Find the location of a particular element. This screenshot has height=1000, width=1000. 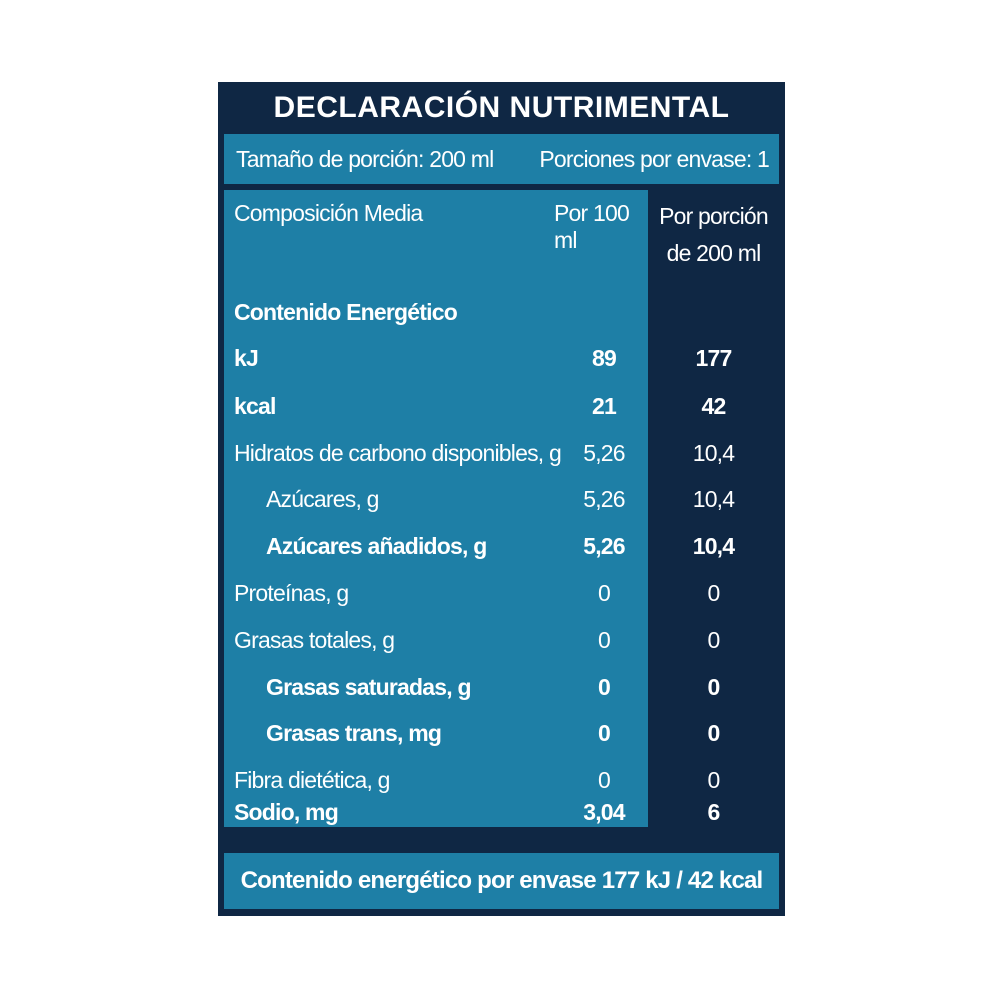

row-name: Azúcares, g is located at coordinates (322, 498).